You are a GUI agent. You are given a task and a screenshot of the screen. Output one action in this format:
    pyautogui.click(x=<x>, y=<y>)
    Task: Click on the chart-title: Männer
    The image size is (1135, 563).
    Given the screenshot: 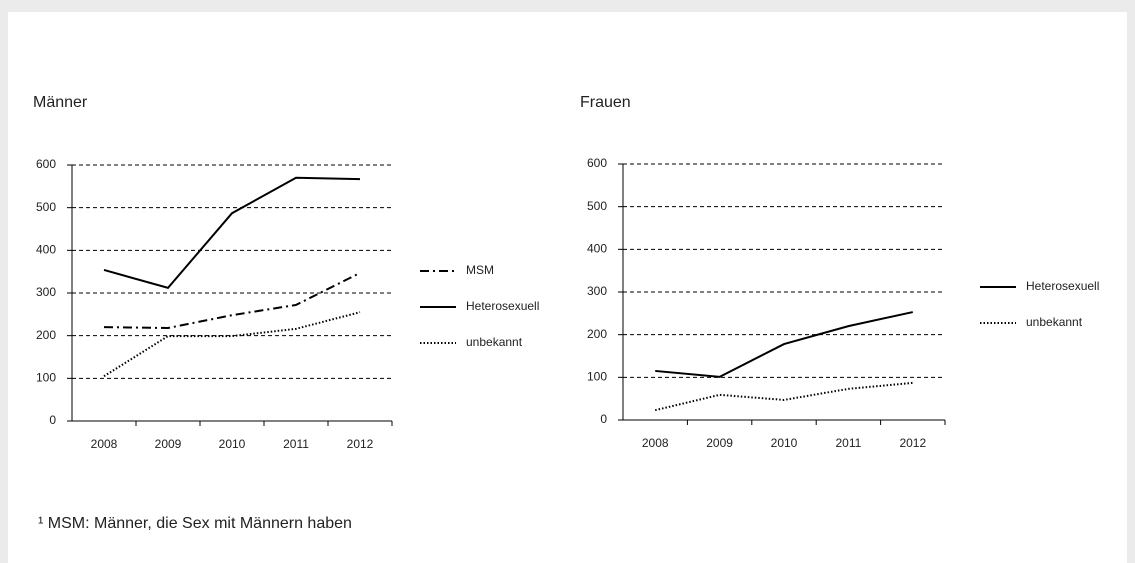 What is the action you would take?
    pyautogui.click(x=60, y=102)
    